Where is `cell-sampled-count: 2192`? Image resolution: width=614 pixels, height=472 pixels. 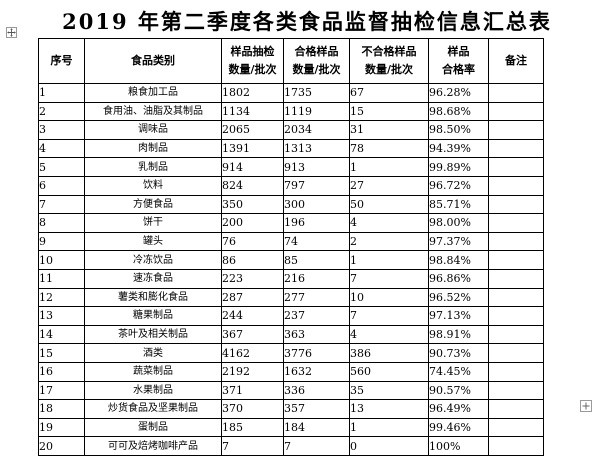
cell-sampled-count: 2192 is located at coordinates (252, 371).